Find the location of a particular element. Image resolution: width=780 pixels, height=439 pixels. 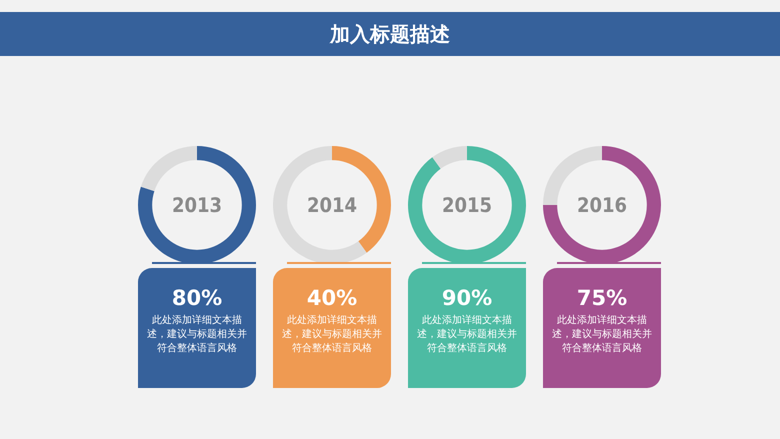

text: 40% is located at coordinates (332, 298).